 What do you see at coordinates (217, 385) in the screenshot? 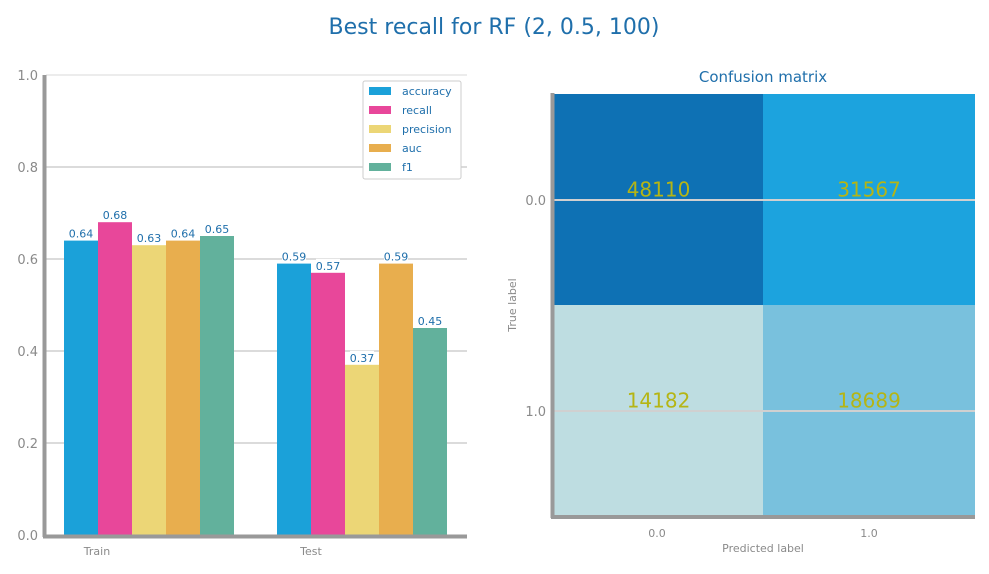
I see `bar-f1-train` at bounding box center [217, 385].